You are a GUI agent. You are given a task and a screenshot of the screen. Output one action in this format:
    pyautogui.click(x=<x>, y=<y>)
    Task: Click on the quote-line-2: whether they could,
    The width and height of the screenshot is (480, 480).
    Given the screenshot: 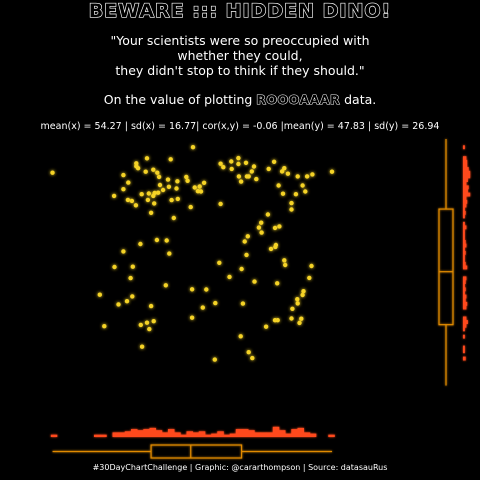 What is the action you would take?
    pyautogui.click(x=240, y=55)
    